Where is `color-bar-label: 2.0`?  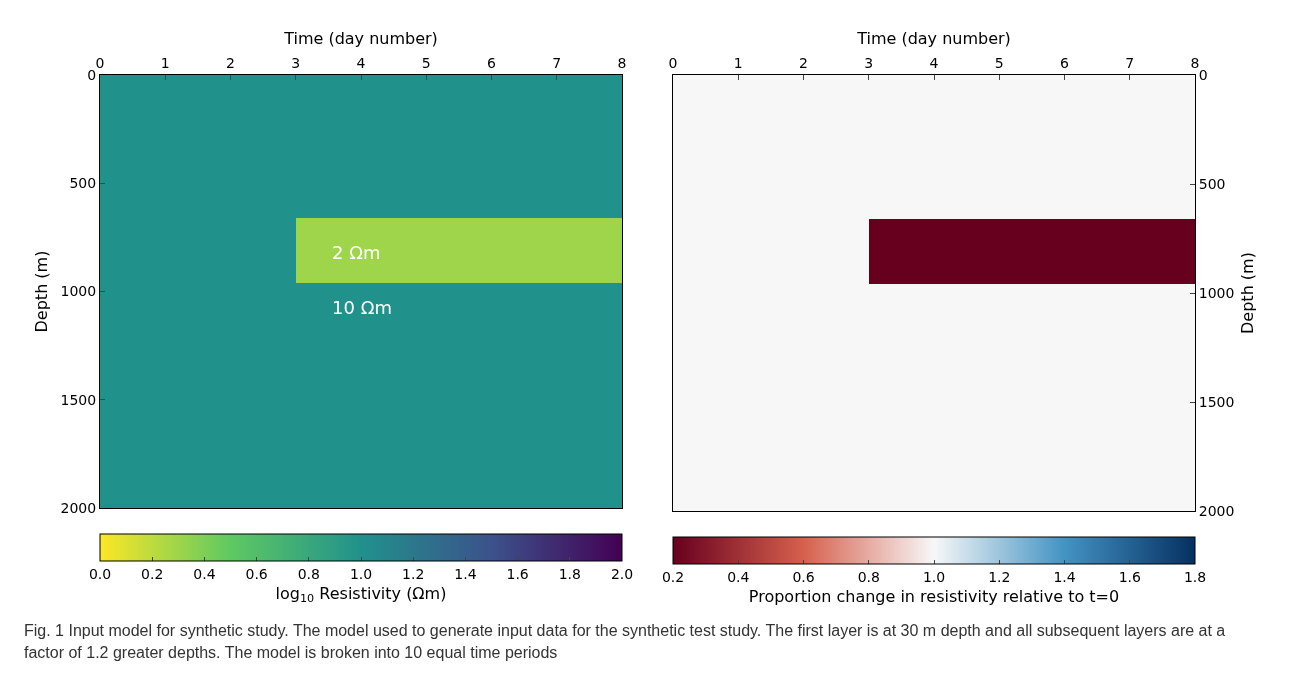
color-bar-label: 2.0 is located at coordinates (622, 573).